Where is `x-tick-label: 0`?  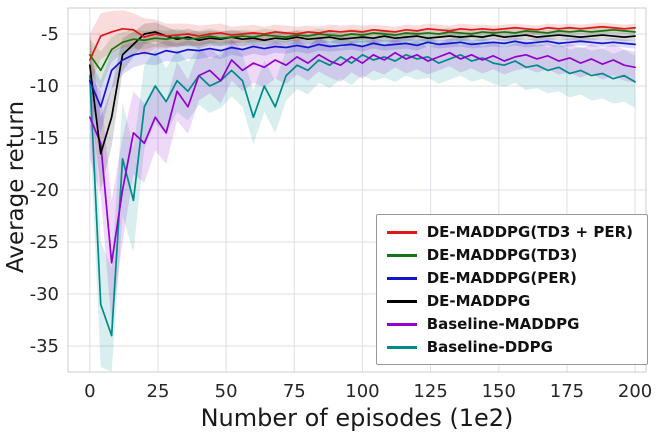
x-tick-label: 0 is located at coordinates (89, 391).